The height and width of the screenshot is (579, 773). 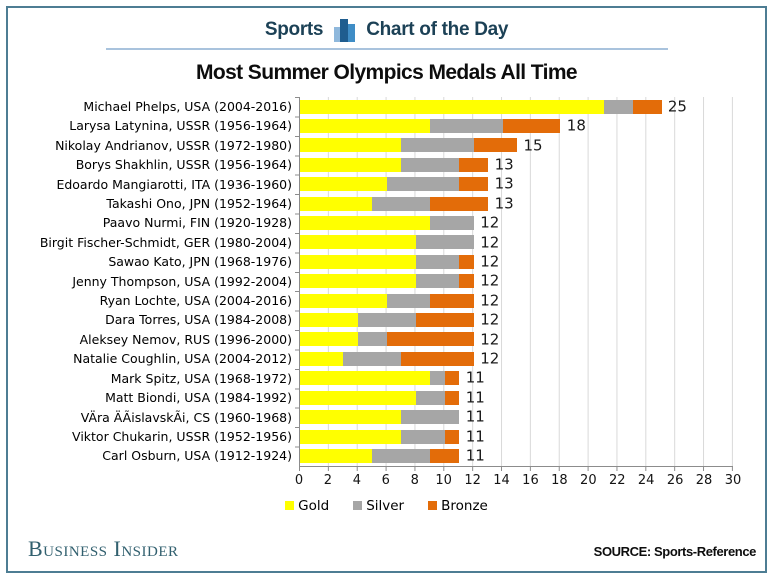 What do you see at coordinates (530, 480) in the screenshot?
I see `x-tick-label: 16` at bounding box center [530, 480].